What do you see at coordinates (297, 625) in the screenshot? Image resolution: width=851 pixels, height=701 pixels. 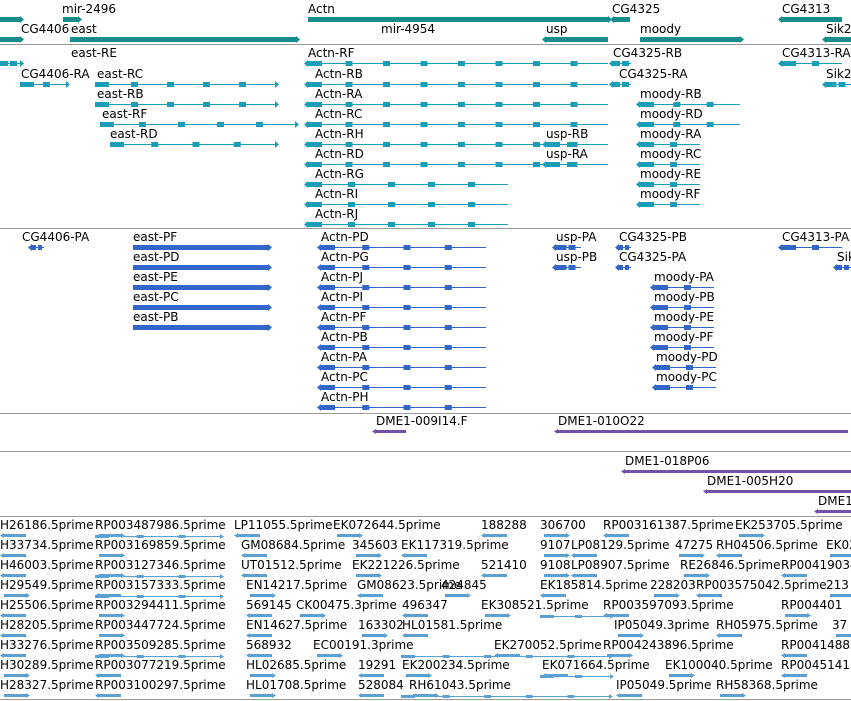 I see `est-label: EN14627.5prime` at bounding box center [297, 625].